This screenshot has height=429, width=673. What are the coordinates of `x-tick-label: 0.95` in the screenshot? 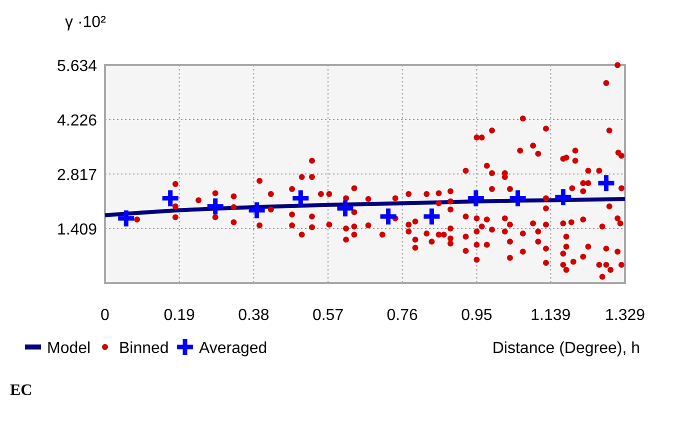 It's located at (476, 315).